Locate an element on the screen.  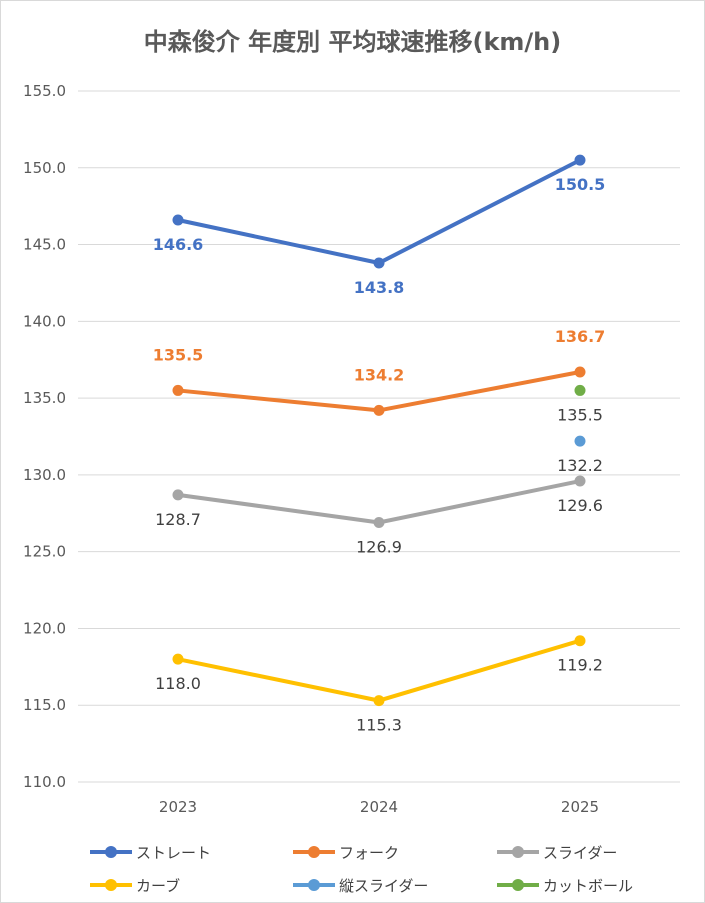
legend-label: フォーク is located at coordinates (369, 852).